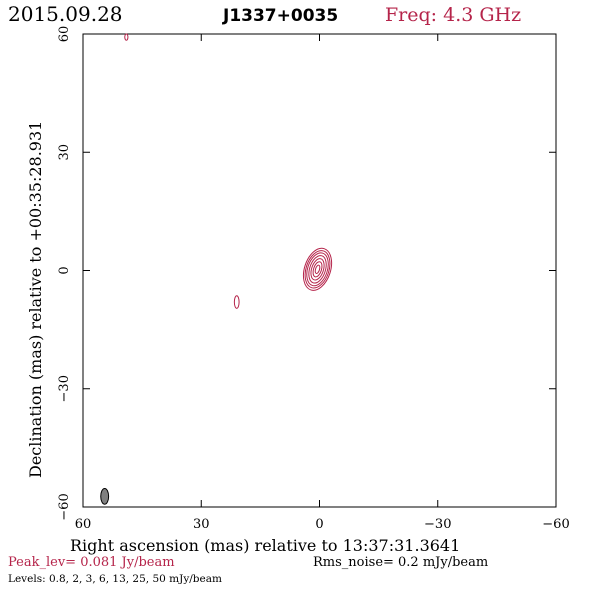 The width and height of the screenshot is (590, 590). I want to click on x-tick-label: 60, so click(83, 524).